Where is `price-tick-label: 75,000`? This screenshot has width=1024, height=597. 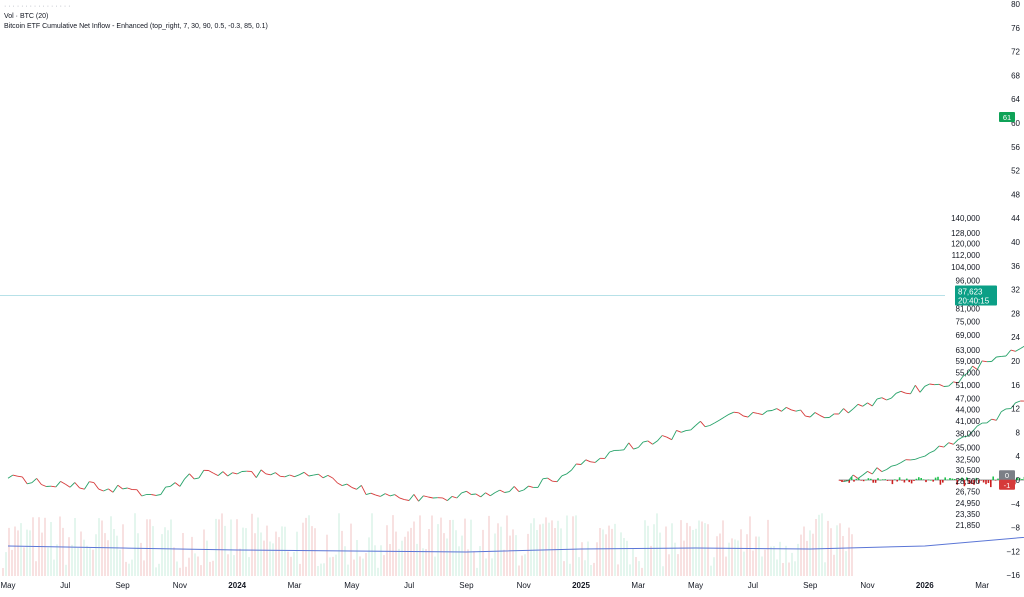 price-tick-label: 75,000 is located at coordinates (968, 321).